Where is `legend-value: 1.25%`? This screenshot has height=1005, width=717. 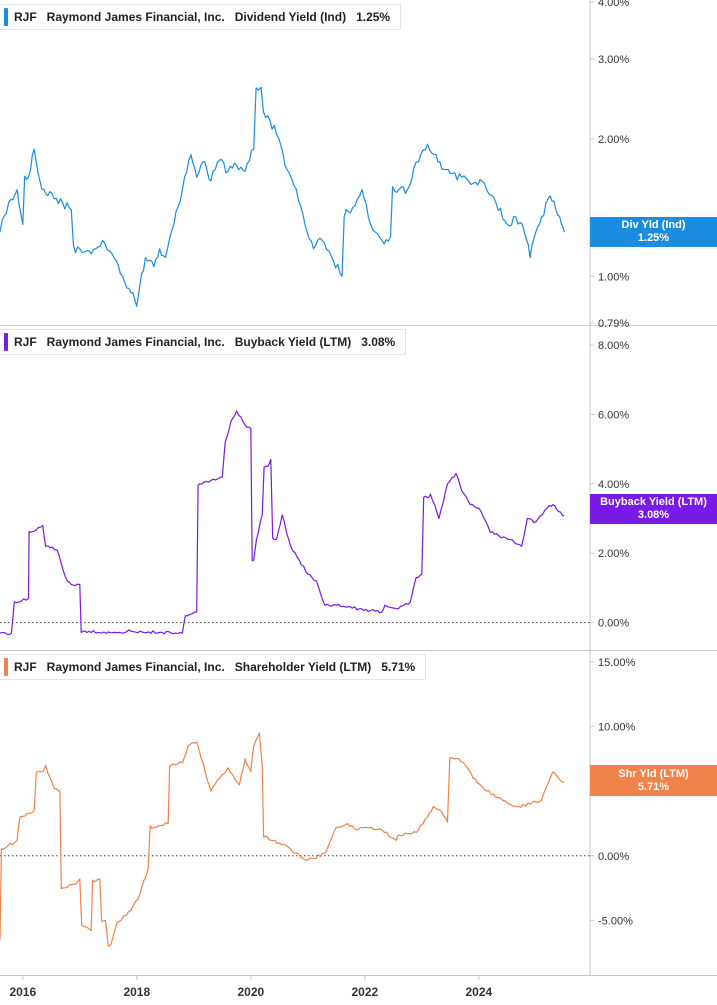 legend-value: 1.25% is located at coordinates (373, 17).